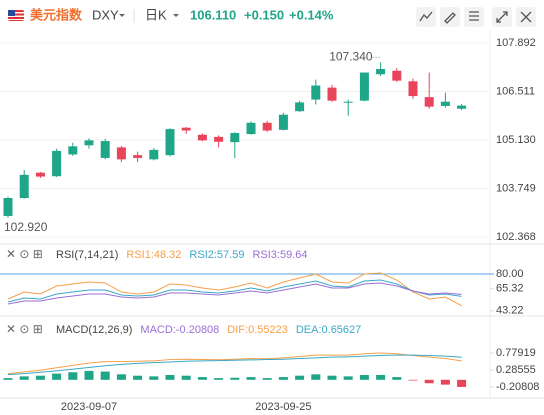  Describe the element at coordinates (283, 407) in the screenshot. I see `x-tick-label: 2023-09-25` at that location.